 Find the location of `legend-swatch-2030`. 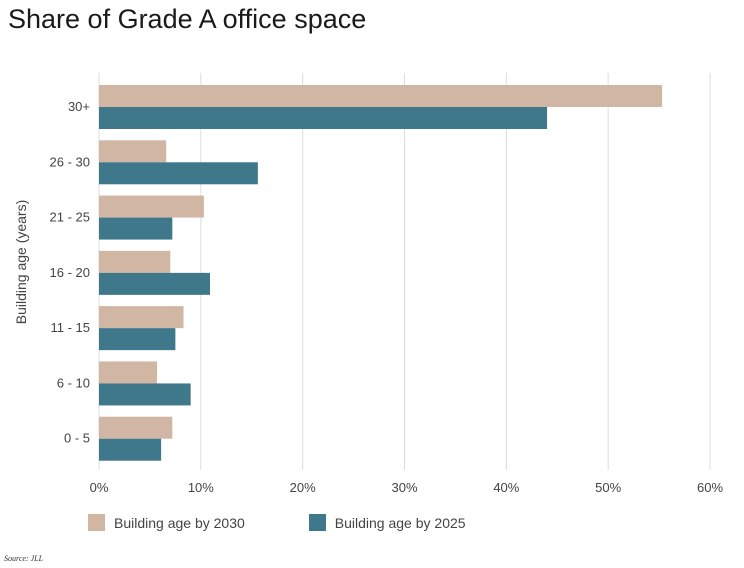

legend-swatch-2030 is located at coordinates (96, 522).